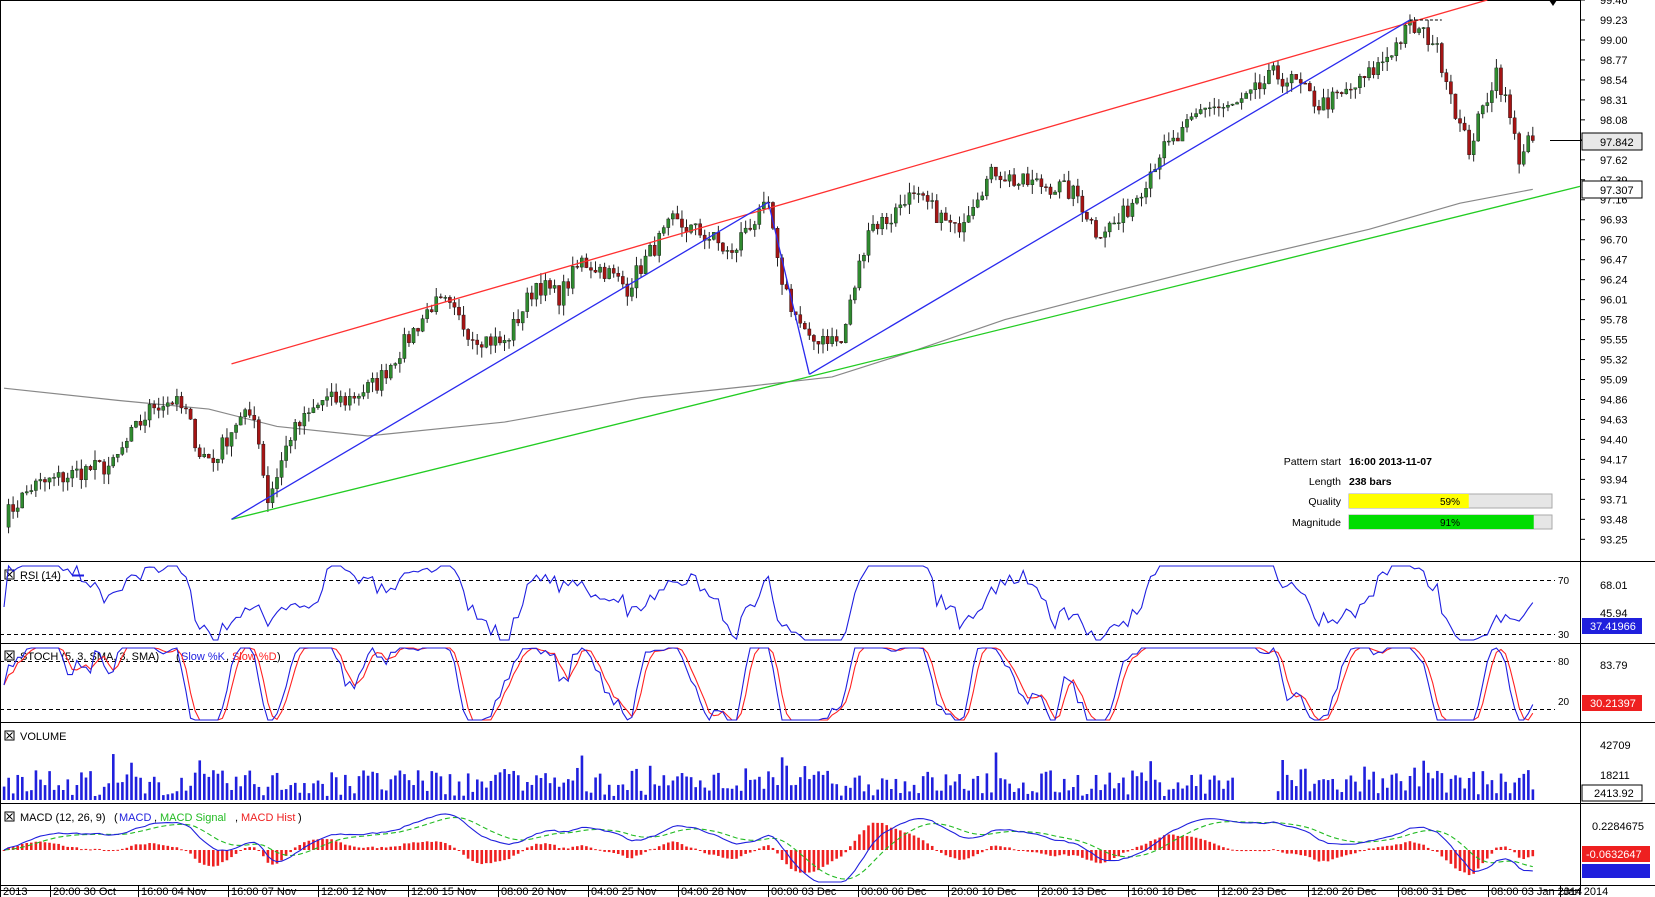 This screenshot has height=897, width=1655. I want to click on scroll-arrow-icon, so click(1553, 3).